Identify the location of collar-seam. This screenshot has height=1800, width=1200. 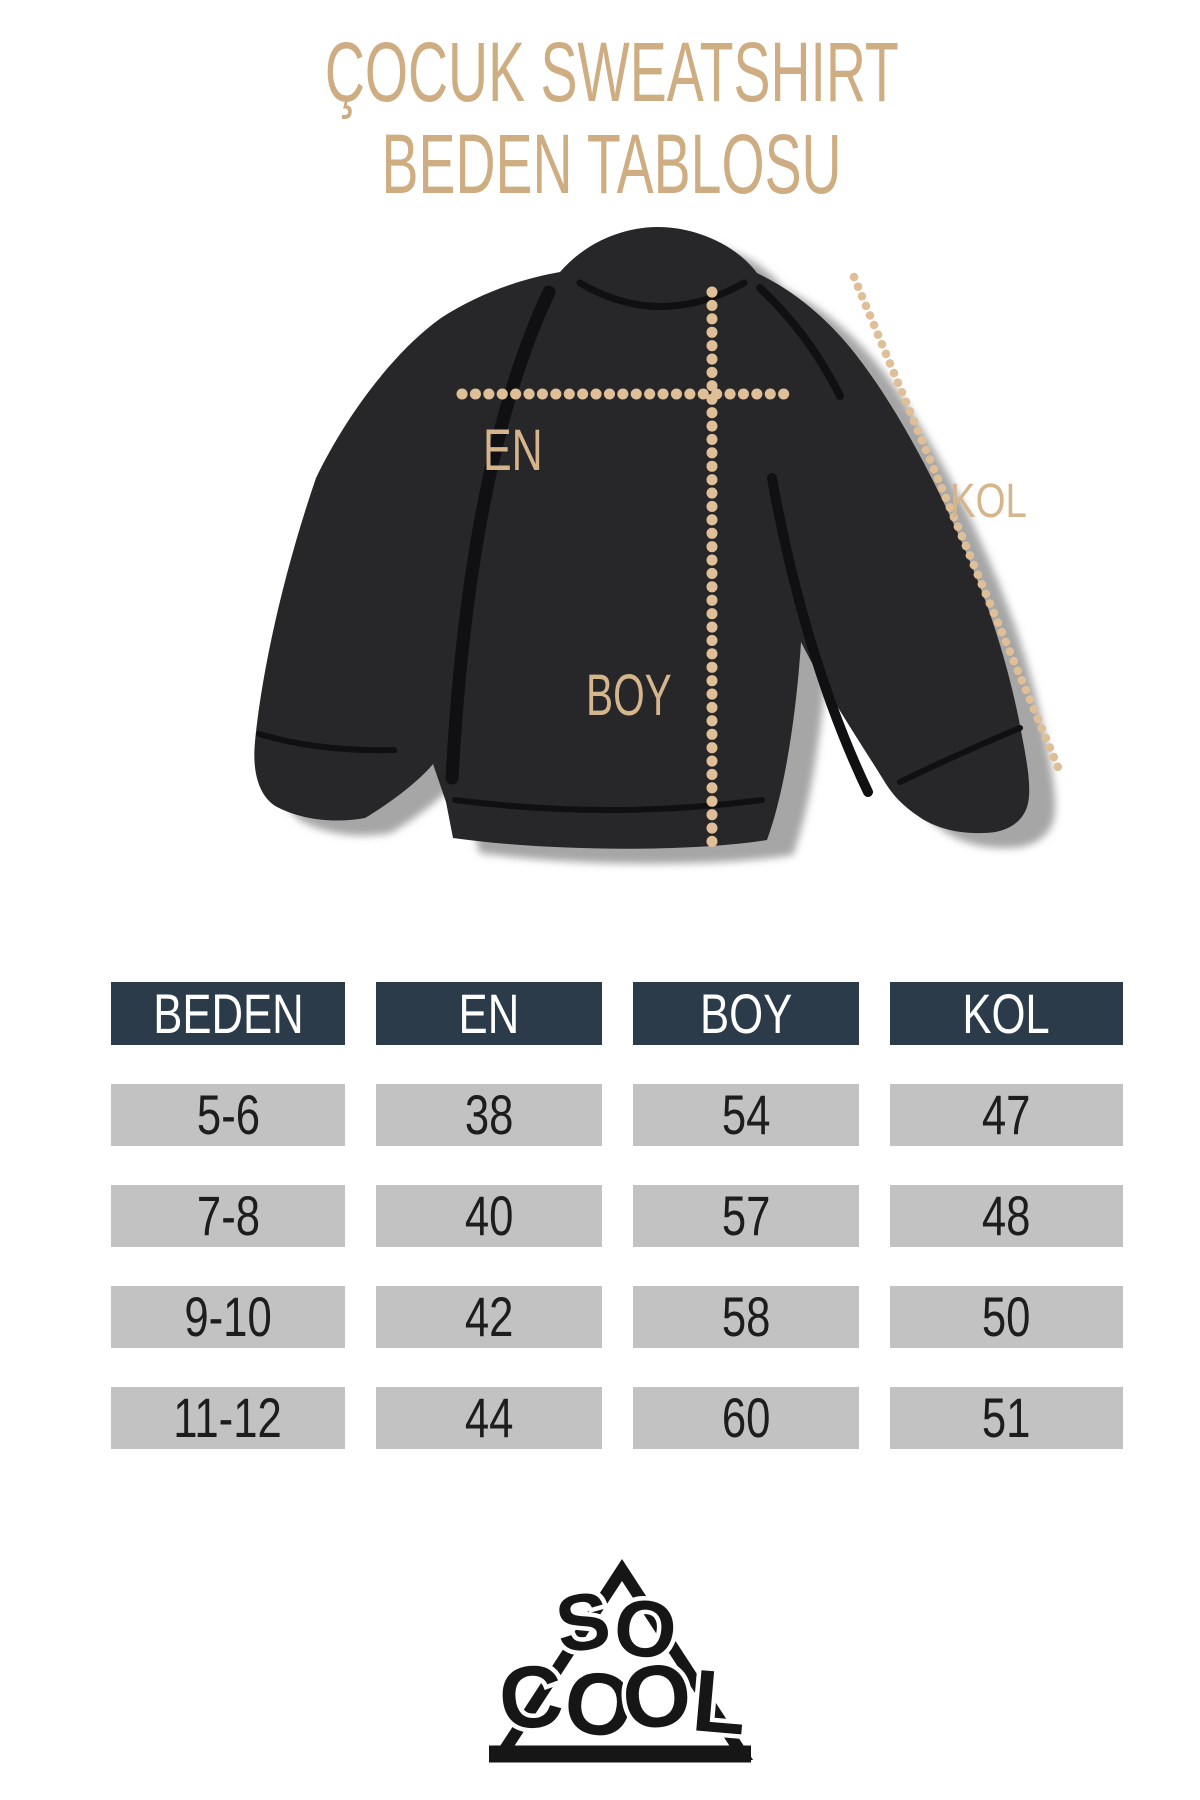
(662, 294).